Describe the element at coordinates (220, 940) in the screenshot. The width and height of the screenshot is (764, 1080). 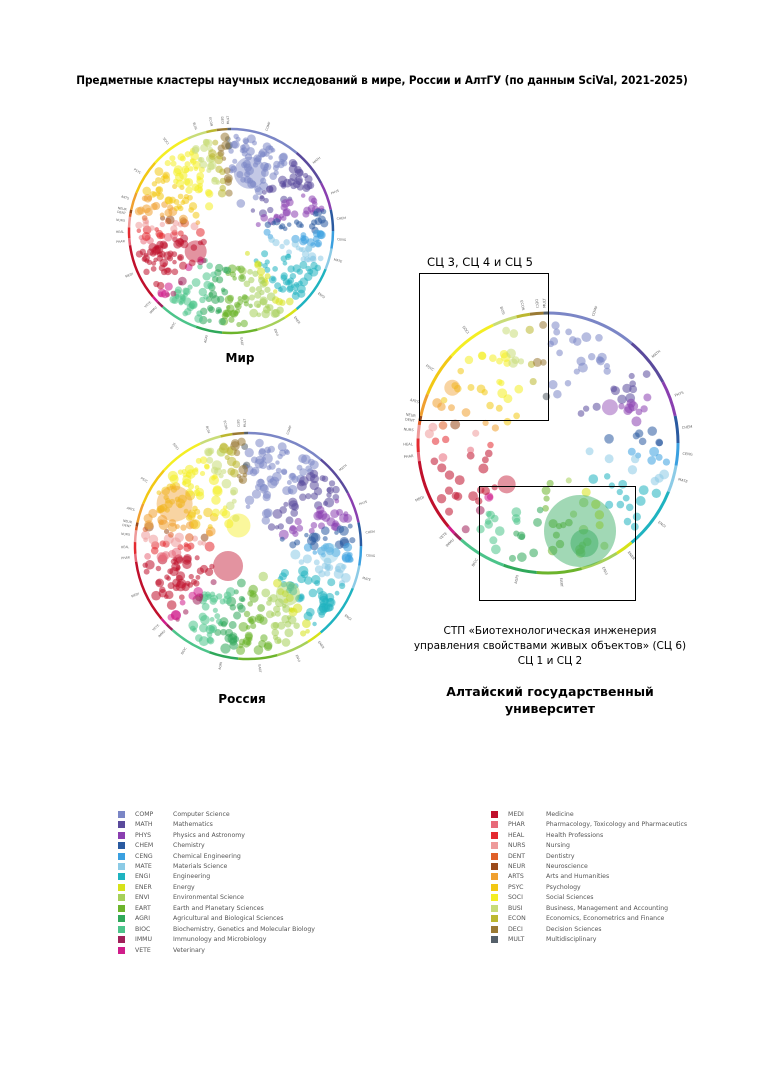
I see `legend-name: Immunology and Microbiology` at that location.